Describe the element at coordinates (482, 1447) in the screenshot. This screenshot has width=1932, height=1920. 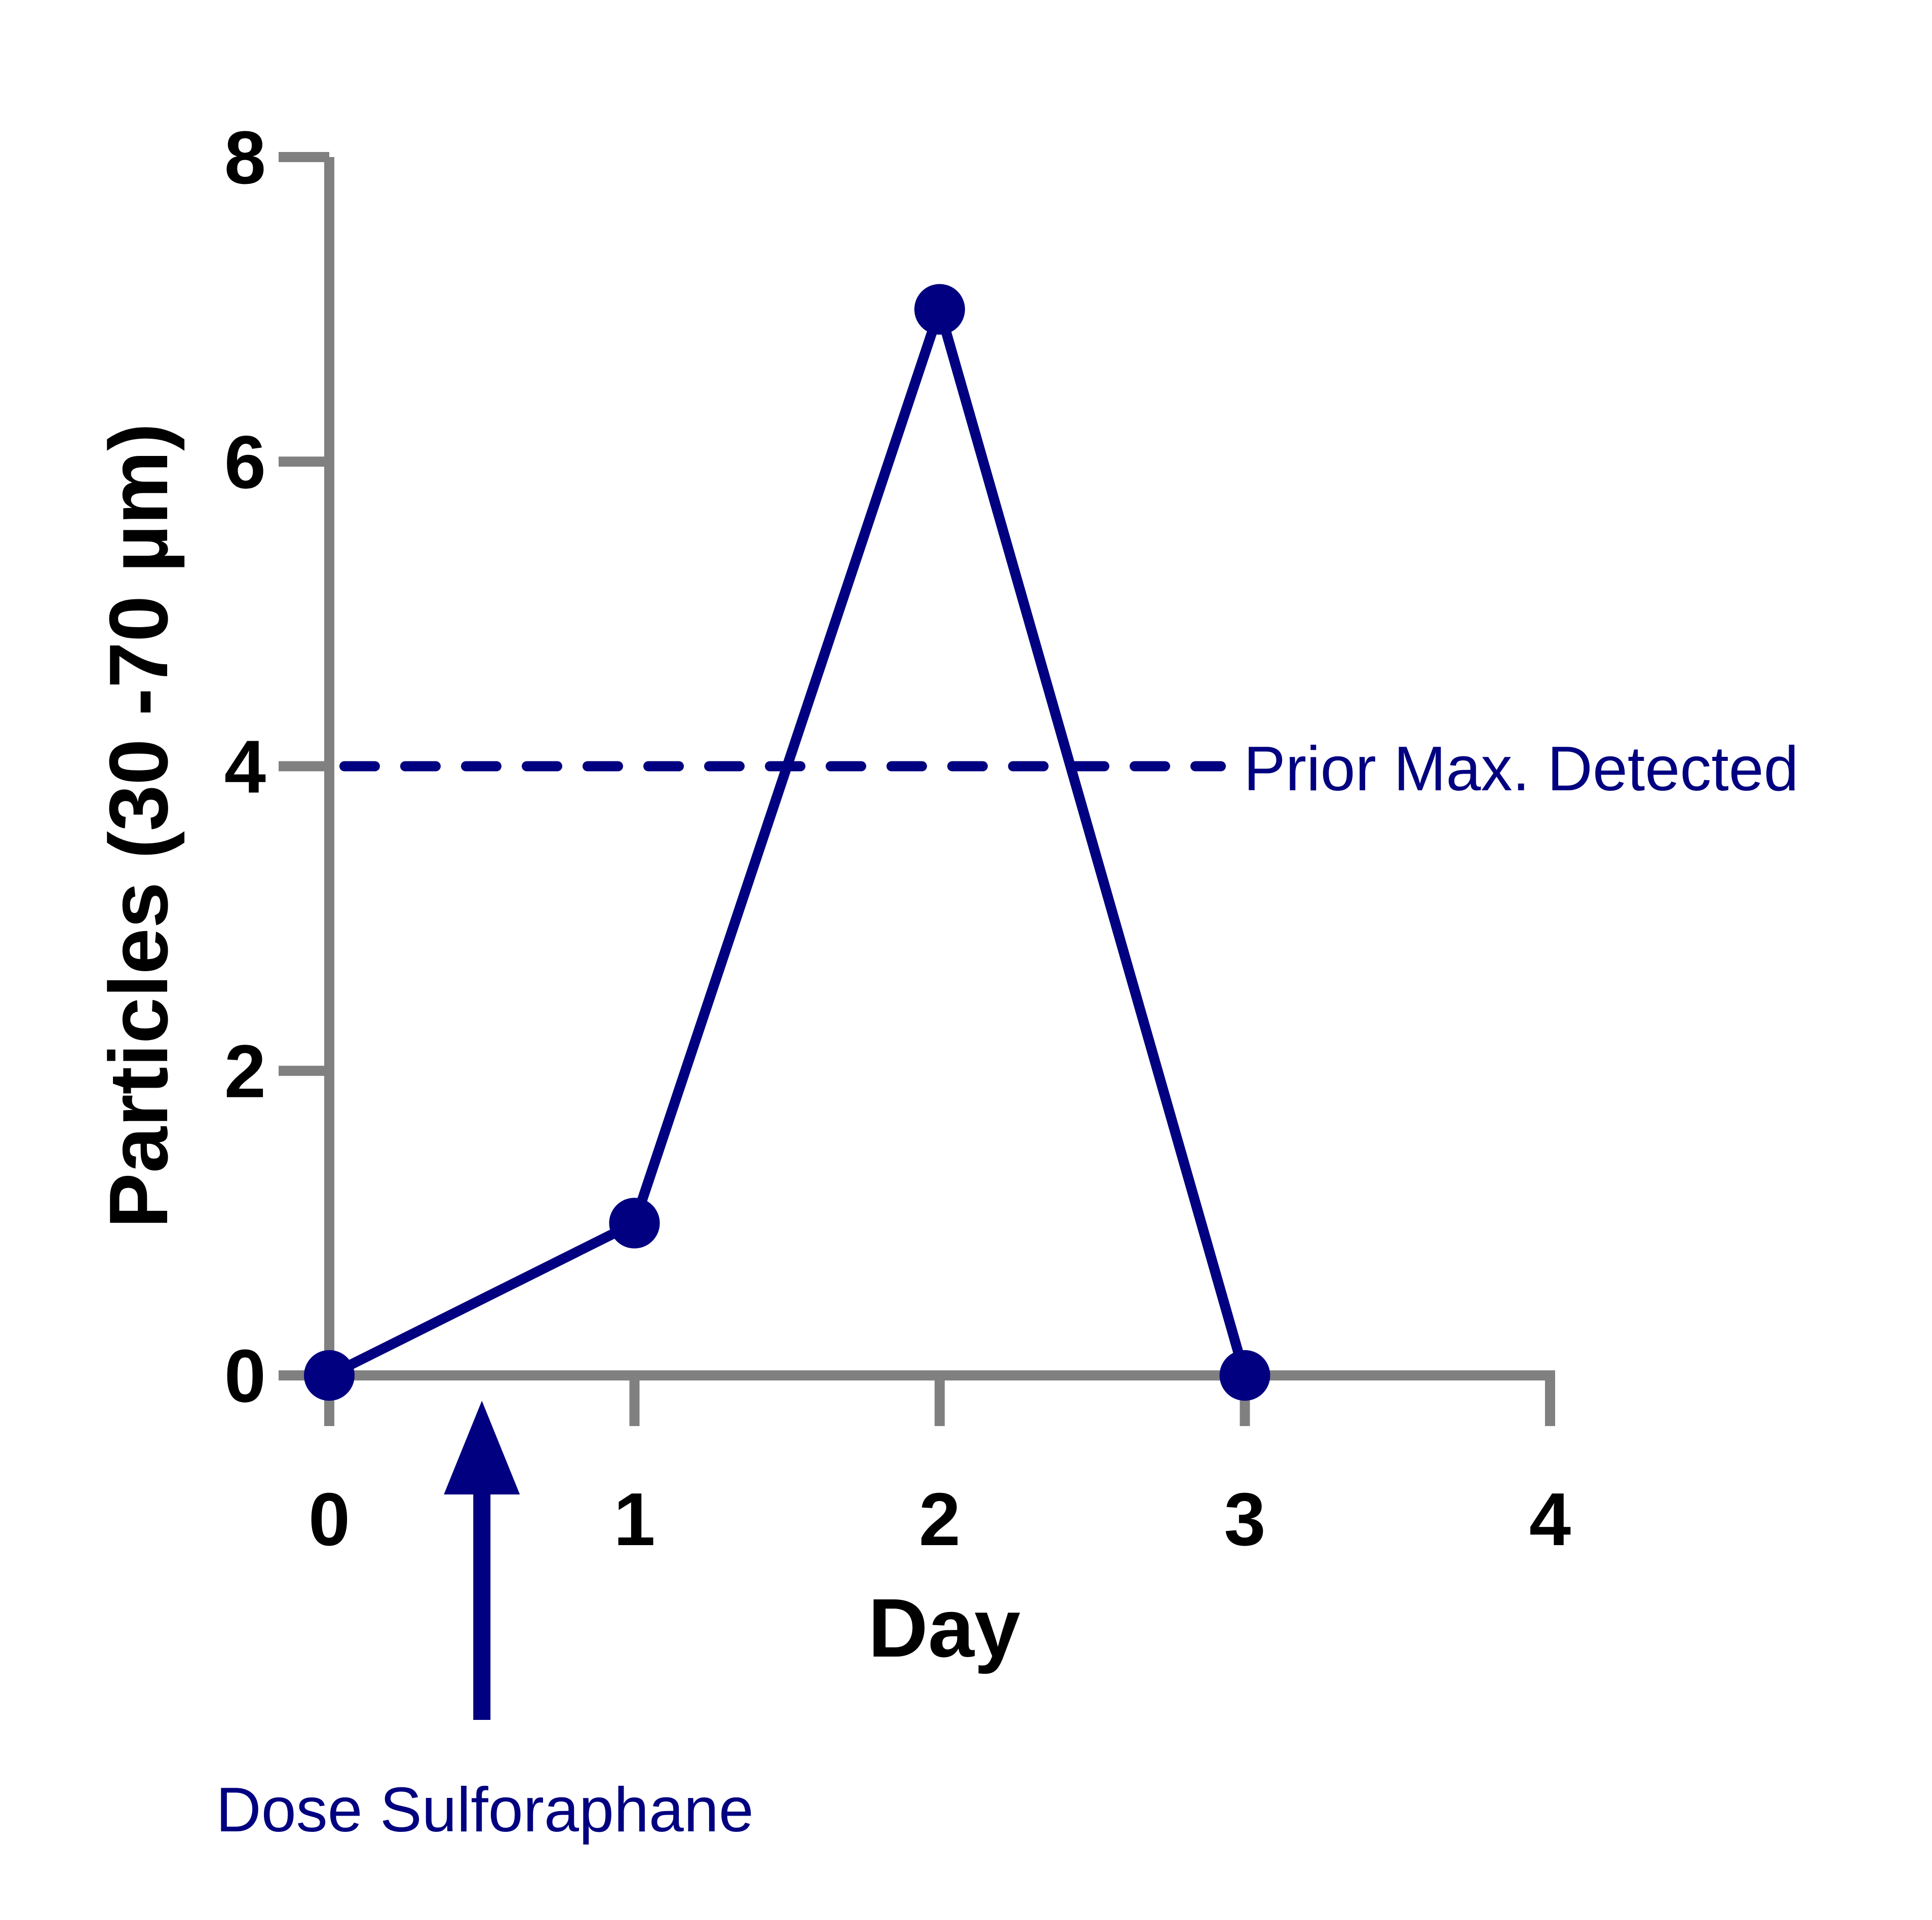
I see `dose-arrow-head` at that location.